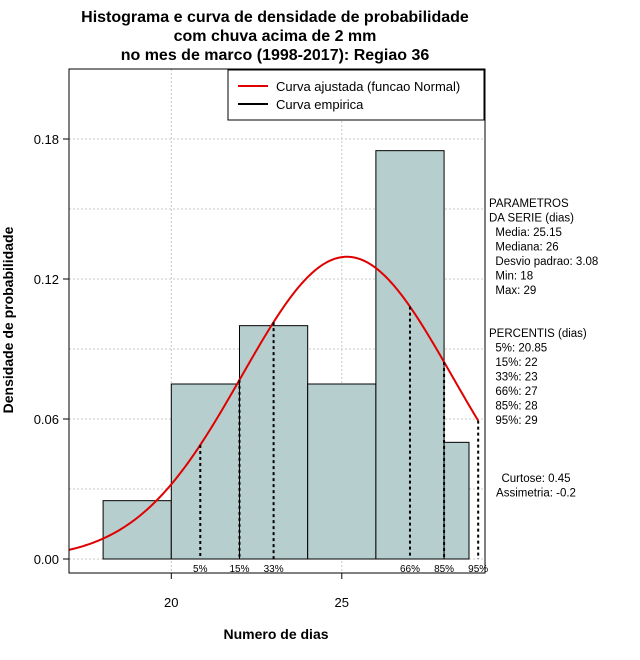 The image size is (640, 660). What do you see at coordinates (511, 277) in the screenshot?
I see `params-line: Min: 18` at bounding box center [511, 277].